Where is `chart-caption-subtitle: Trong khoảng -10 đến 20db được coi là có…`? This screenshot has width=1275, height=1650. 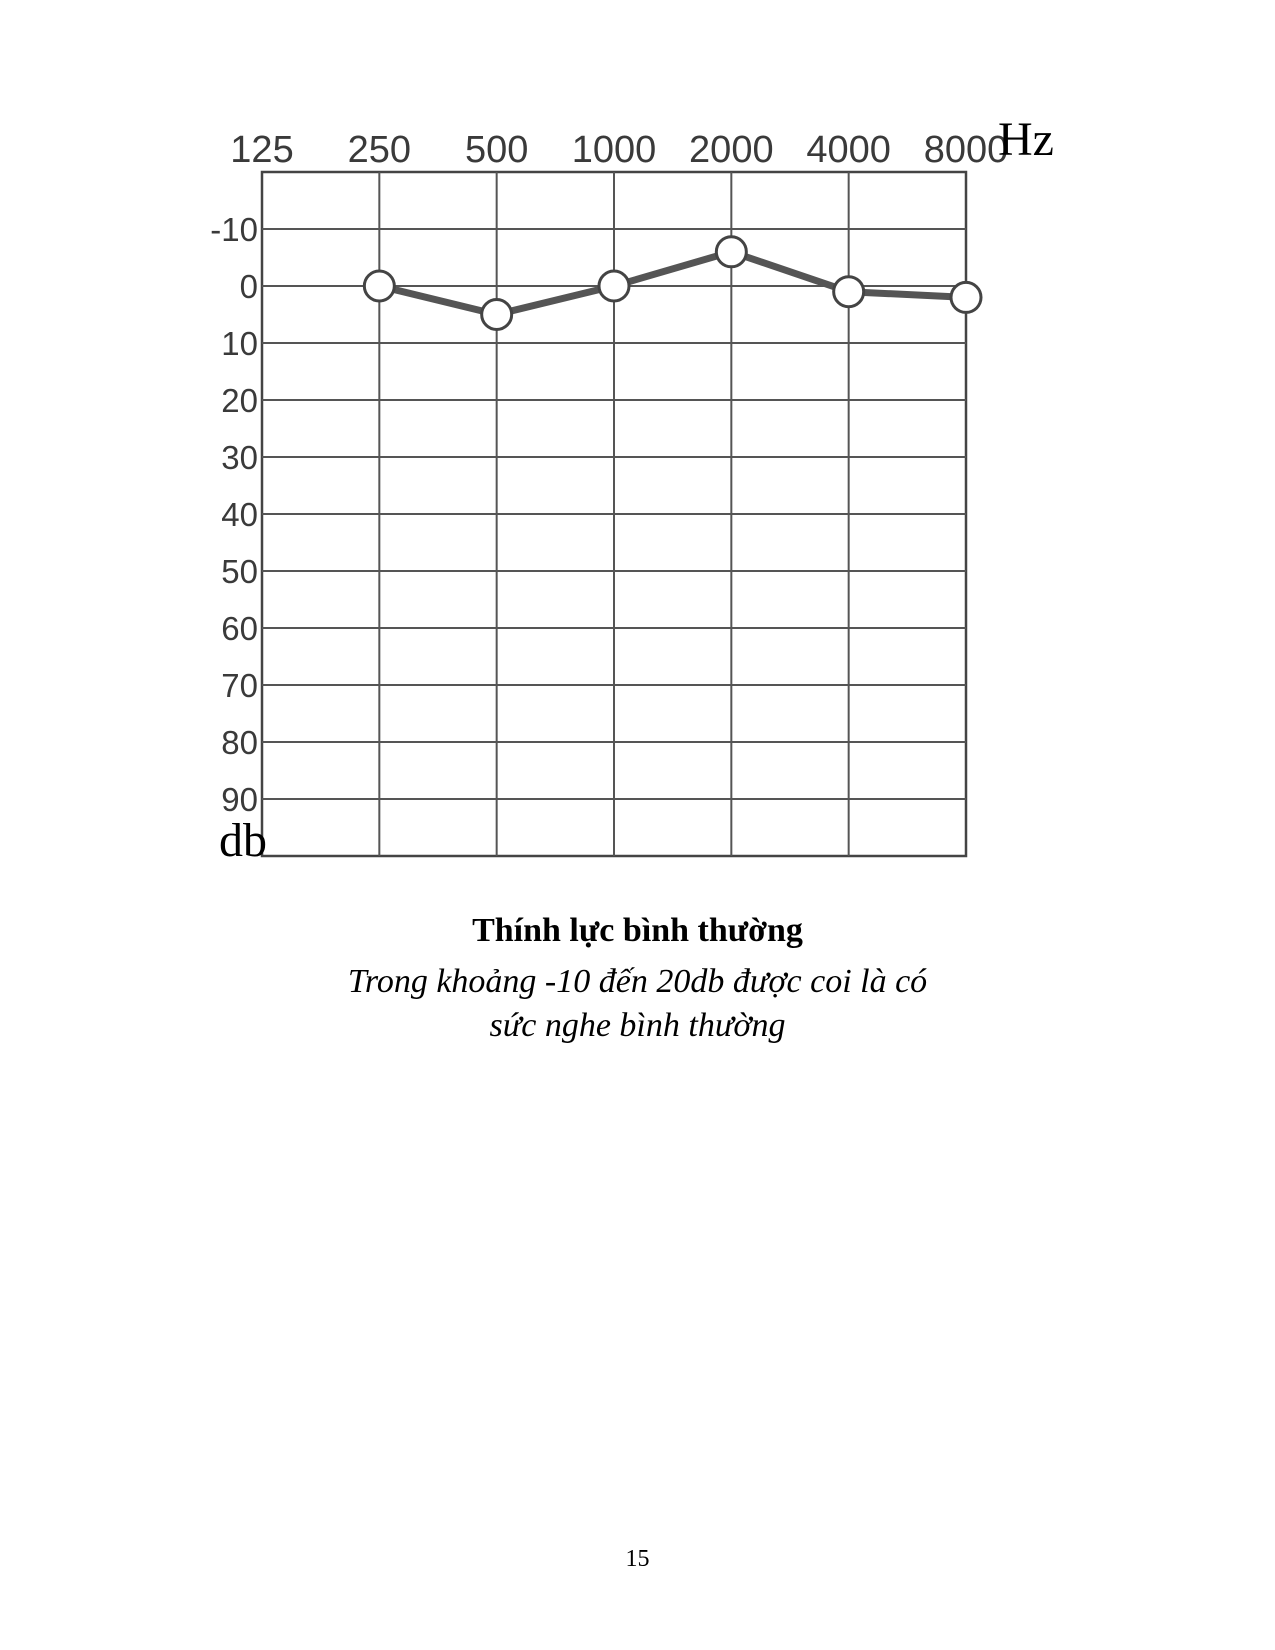 chart-caption-subtitle: Trong khoảng -10 đến 20db được coi là có… is located at coordinates (637, 1004).